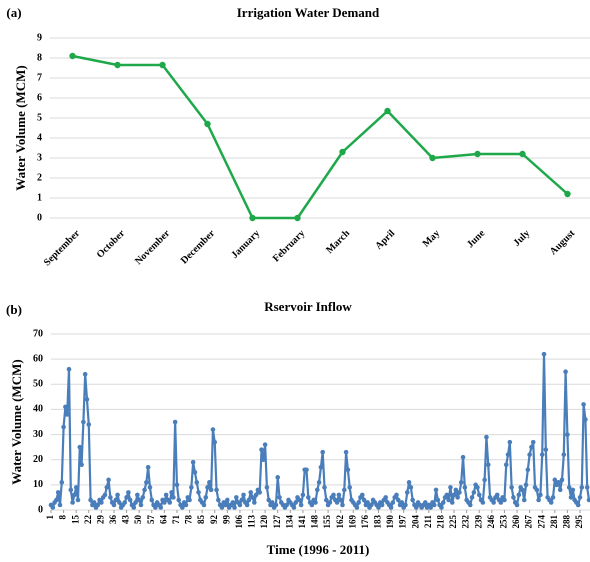 The image size is (590, 562). I want to click on x-tick-label: June, so click(476, 239).